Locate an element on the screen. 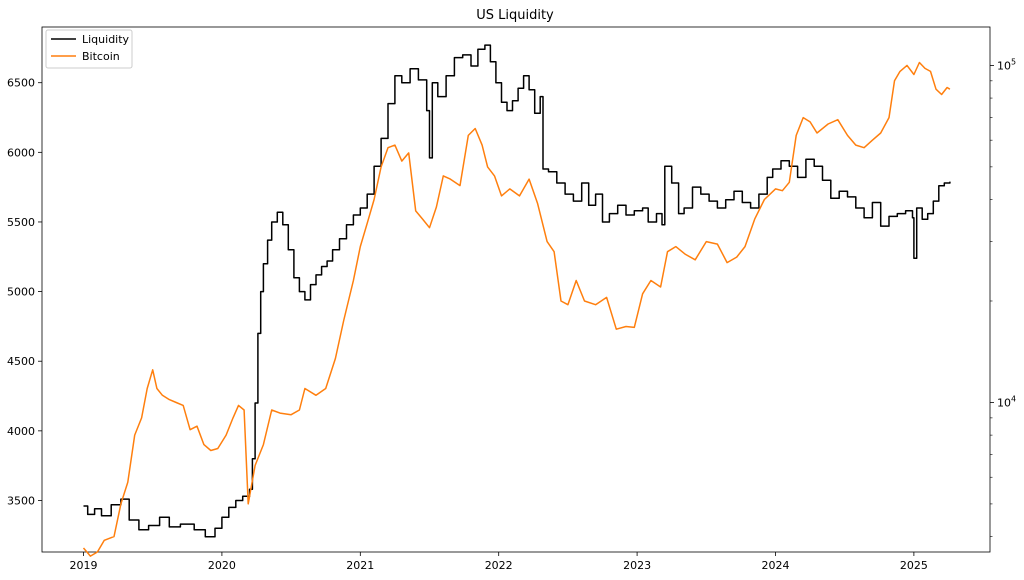 The height and width of the screenshot is (580, 1024). y-left-tick-label: 6000 is located at coordinates (21, 152).